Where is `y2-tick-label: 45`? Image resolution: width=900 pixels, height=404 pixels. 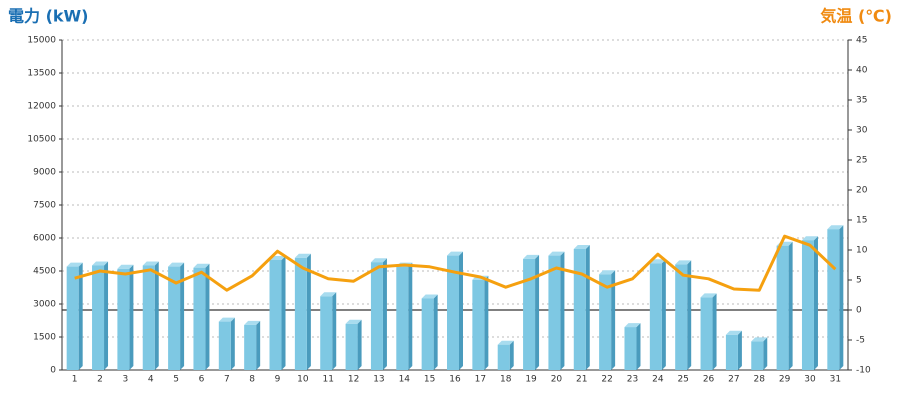
y2-tick-label: 45 is located at coordinates (861, 41).